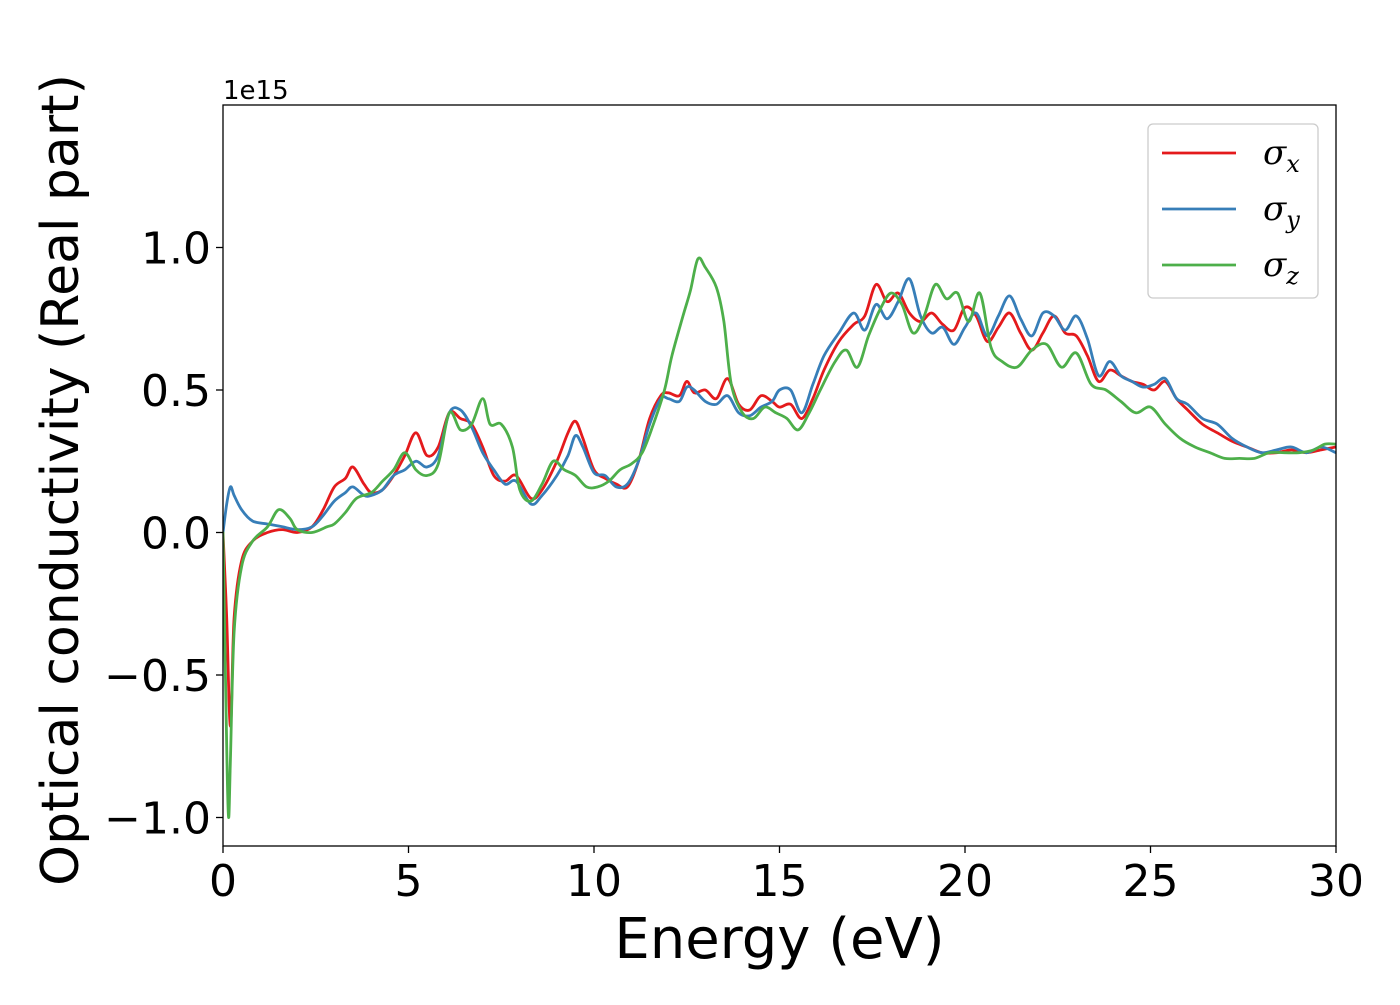 The width and height of the screenshot is (1400, 1005). I want to click on legend-label-sigma-y: σy, so click(1281, 211).